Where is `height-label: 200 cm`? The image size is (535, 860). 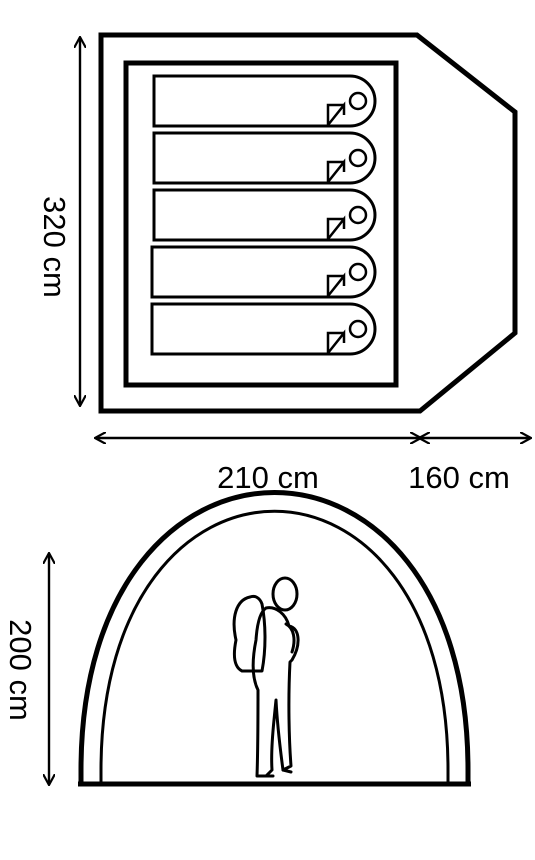 height-label: 200 cm is located at coordinates (20, 670).